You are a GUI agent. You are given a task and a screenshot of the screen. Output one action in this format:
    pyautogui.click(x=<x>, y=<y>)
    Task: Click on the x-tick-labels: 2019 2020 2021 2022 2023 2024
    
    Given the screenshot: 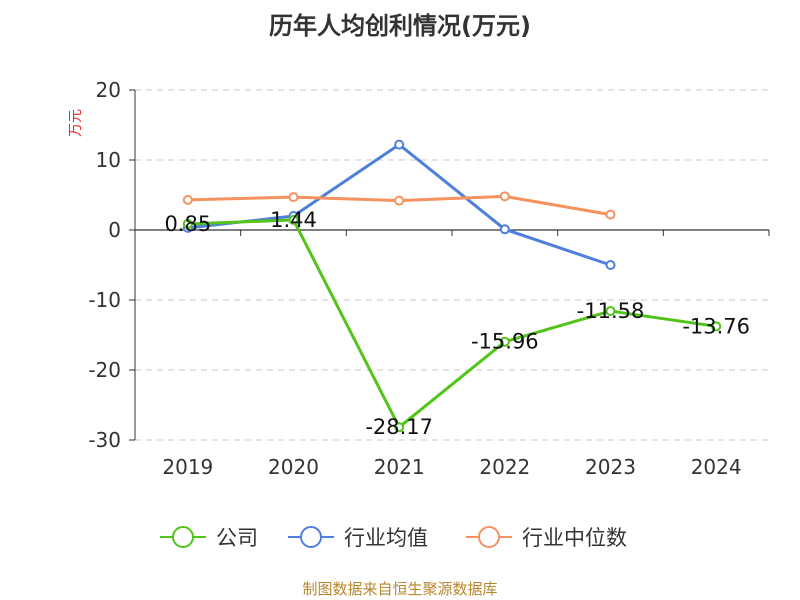 What is the action you would take?
    pyautogui.click(x=451, y=467)
    